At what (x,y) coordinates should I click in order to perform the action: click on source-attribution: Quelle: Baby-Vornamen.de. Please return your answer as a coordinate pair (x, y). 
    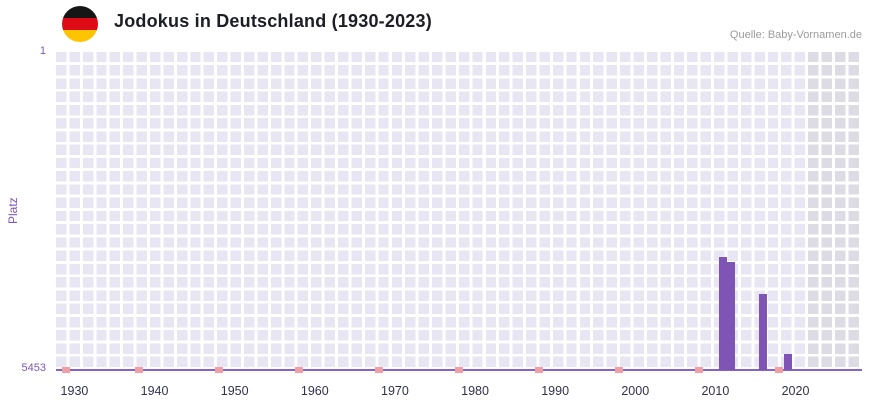
    Looking at the image, I should click on (795, 35).